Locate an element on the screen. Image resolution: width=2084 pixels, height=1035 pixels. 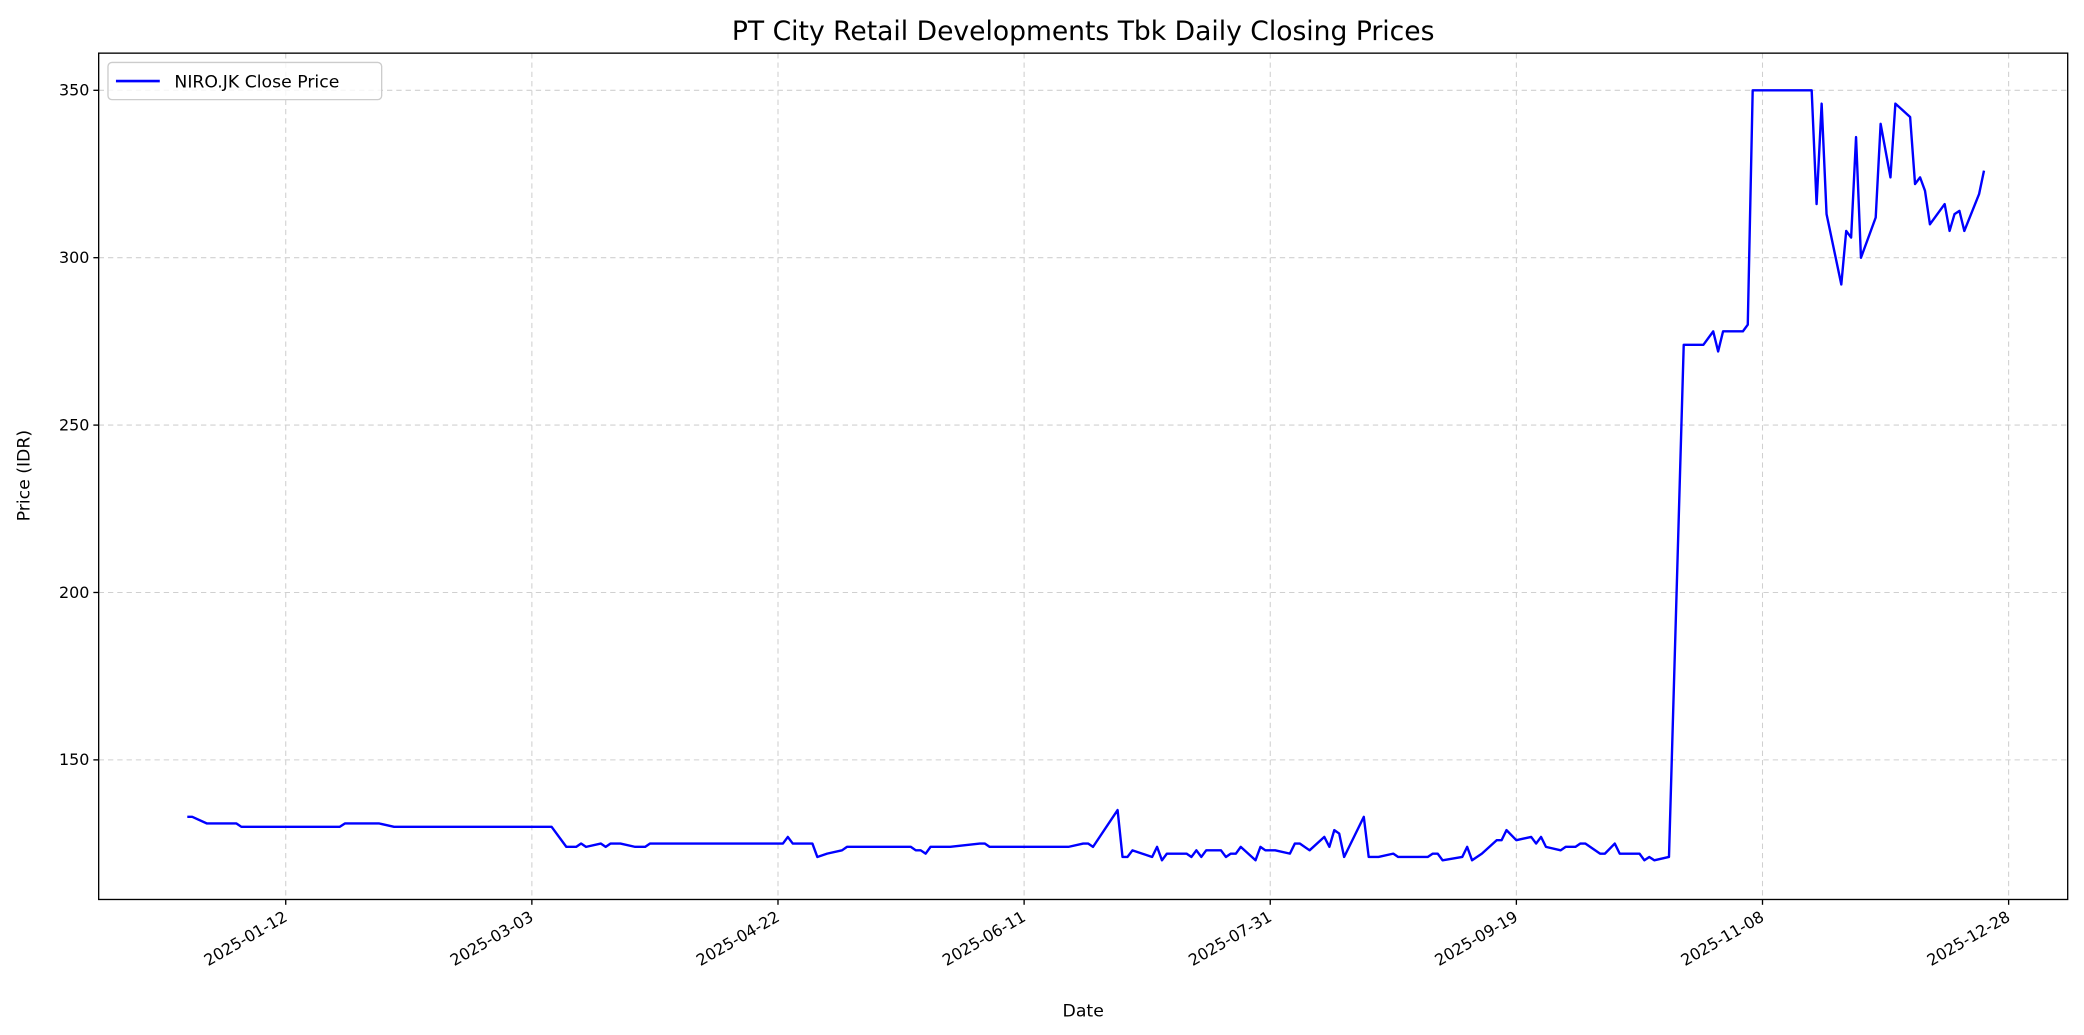
y-tick-label: 250 is located at coordinates (74, 424).